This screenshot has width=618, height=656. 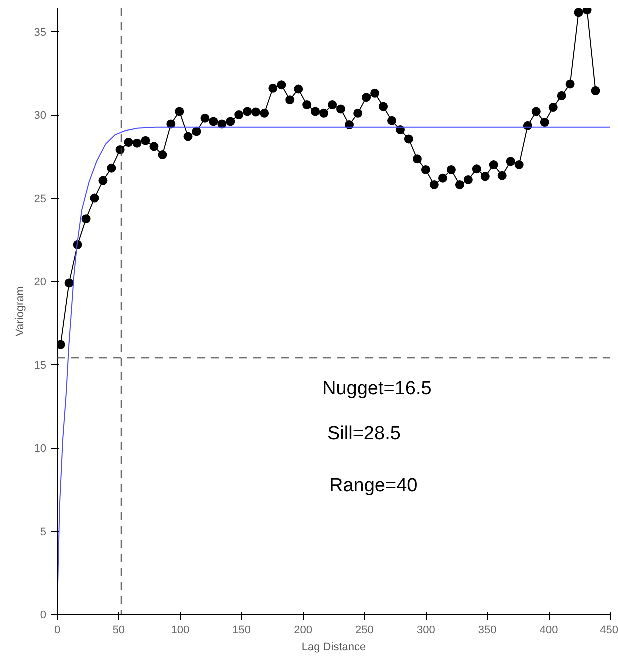 What do you see at coordinates (364, 434) in the screenshot?
I see `annotation: Sill=28.5` at bounding box center [364, 434].